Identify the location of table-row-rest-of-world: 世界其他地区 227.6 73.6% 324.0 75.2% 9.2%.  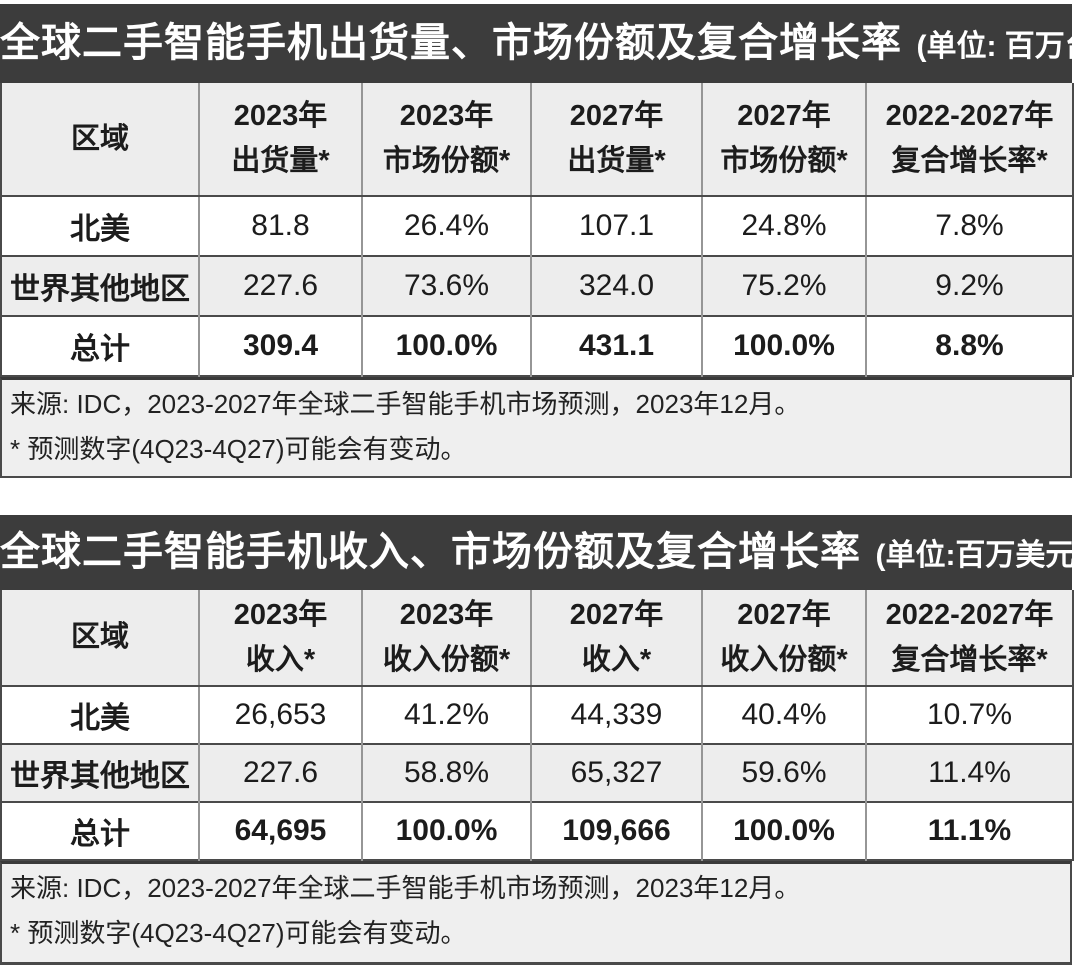
(537, 285).